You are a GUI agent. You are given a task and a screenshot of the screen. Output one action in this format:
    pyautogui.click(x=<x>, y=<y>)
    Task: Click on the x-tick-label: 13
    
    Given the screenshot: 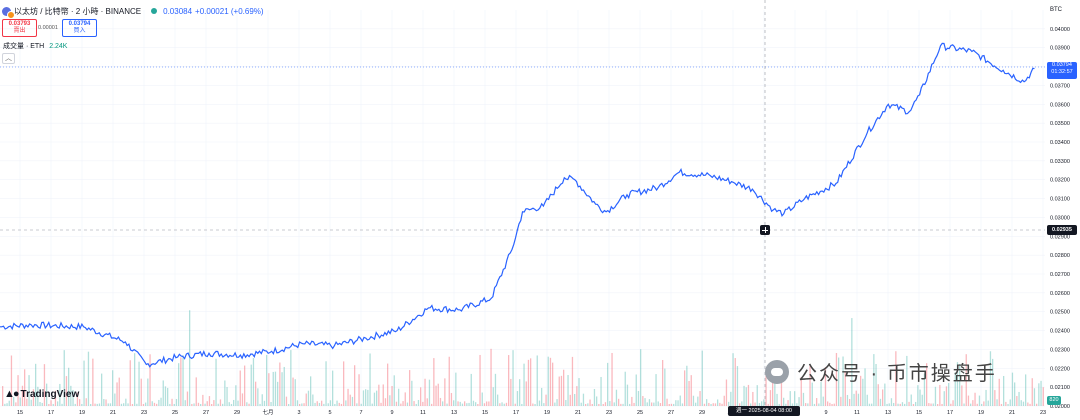 What is the action you would take?
    pyautogui.click(x=888, y=413)
    